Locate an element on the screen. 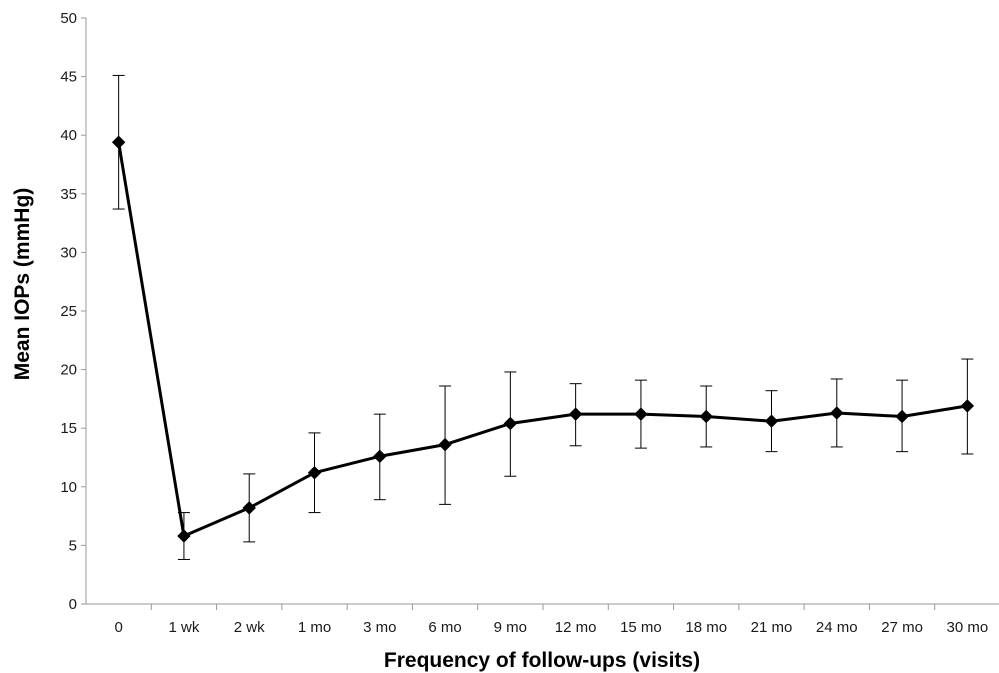 The image size is (999, 673). y-tick-label: 25 is located at coordinates (68, 311).